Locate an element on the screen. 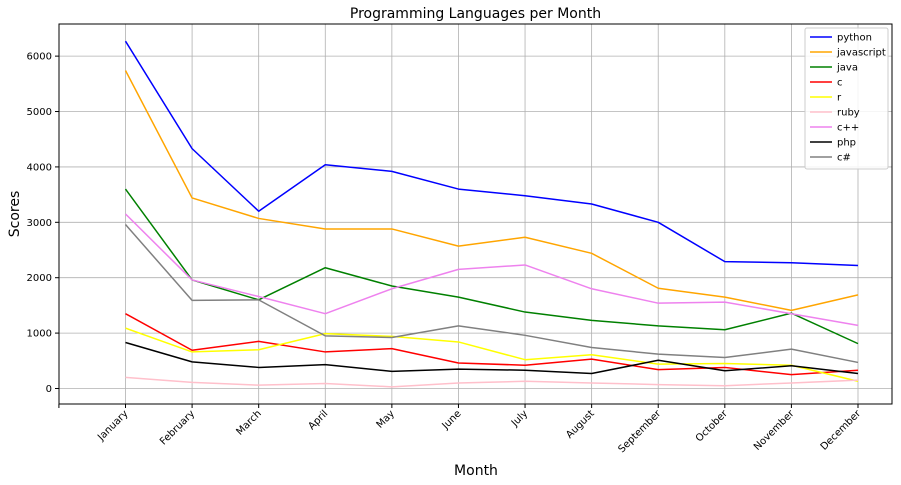  y-tick-label: 0 is located at coordinates (49, 389).